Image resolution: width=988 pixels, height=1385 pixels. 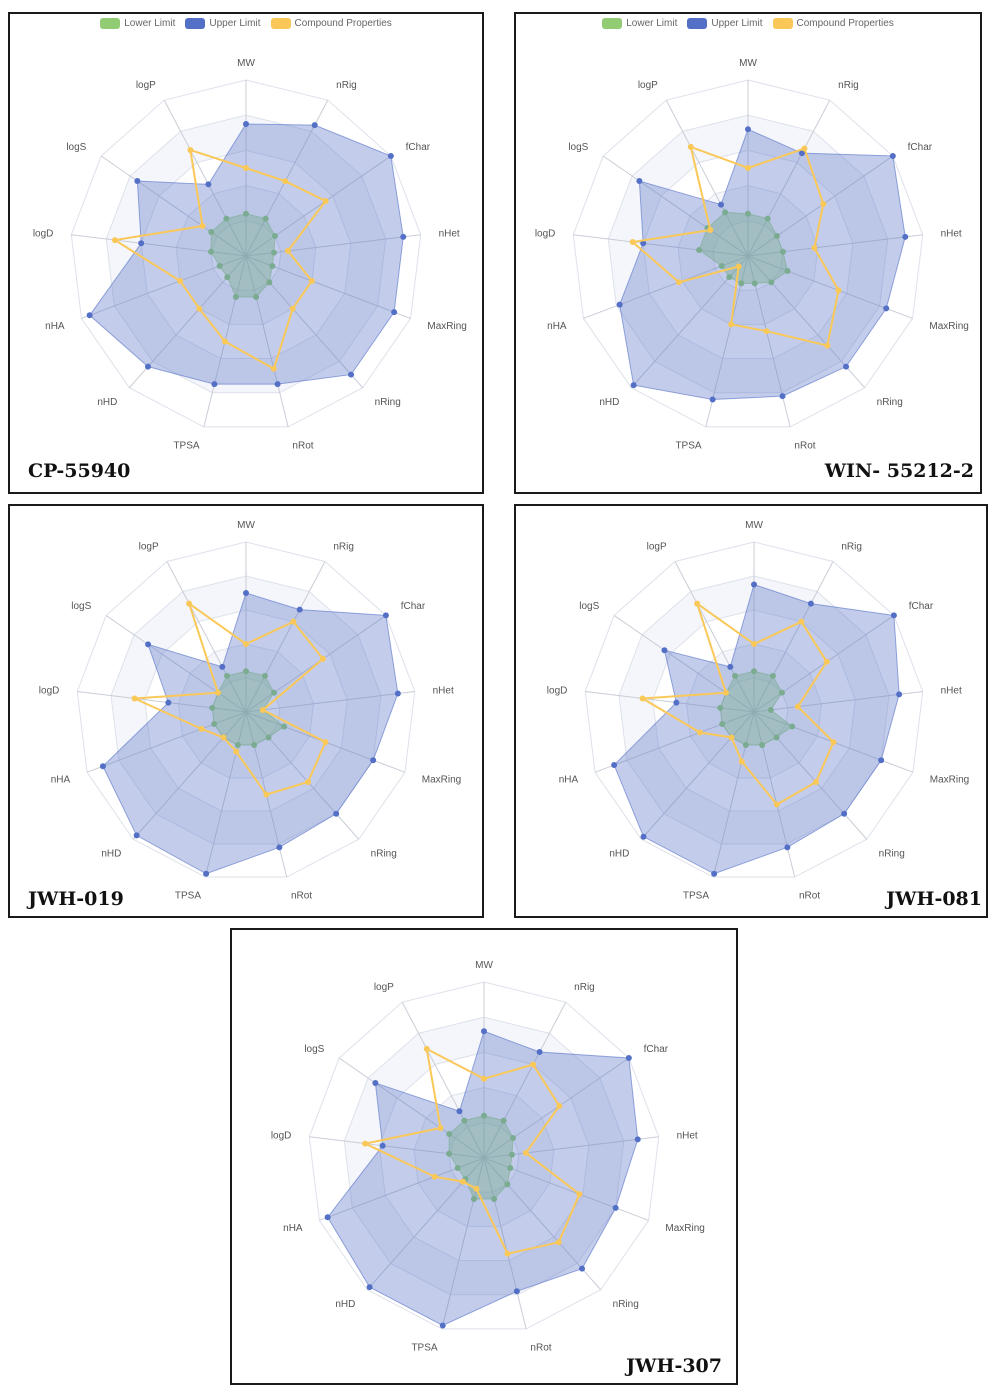 I want to click on axis-label: nRig, so click(x=584, y=987).